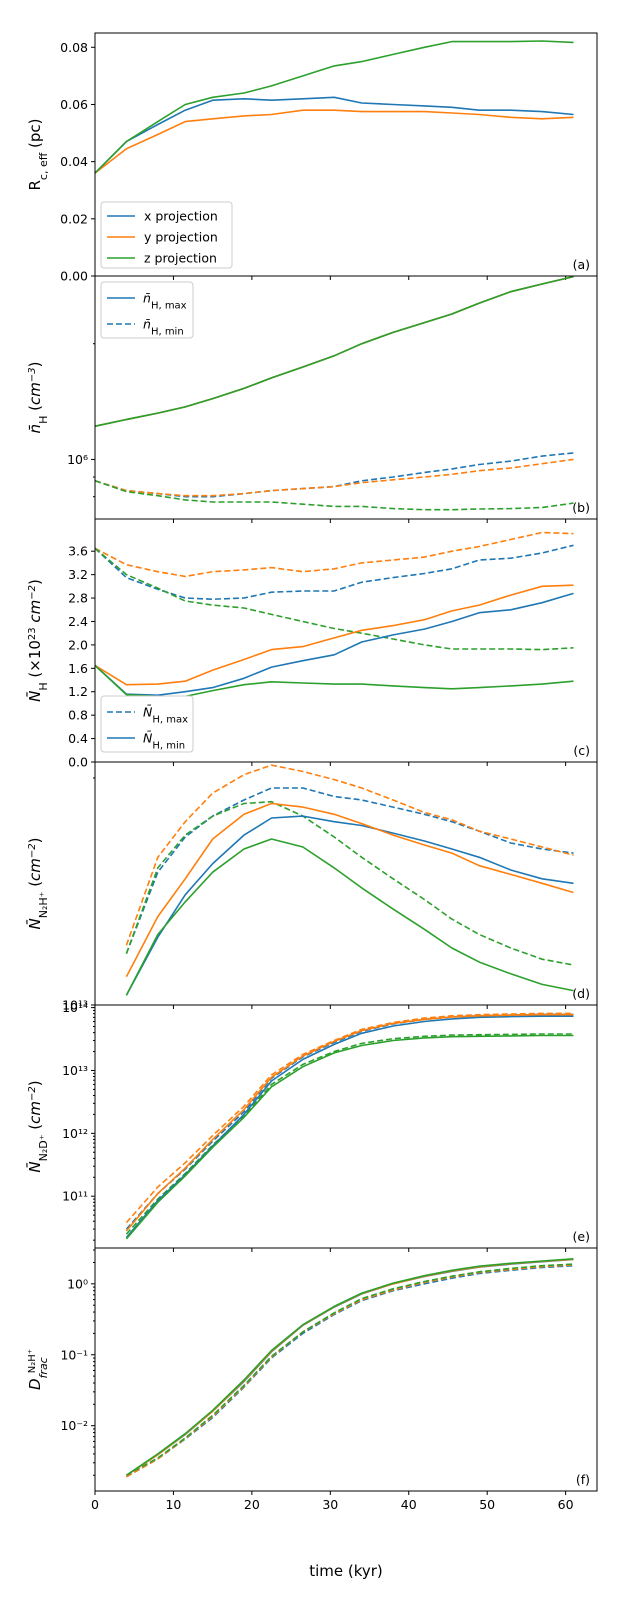 Image resolution: width=640 pixels, height=1600 pixels. I want to click on y-axis-label: DfracN₂H⁺, so click(38, 1369).